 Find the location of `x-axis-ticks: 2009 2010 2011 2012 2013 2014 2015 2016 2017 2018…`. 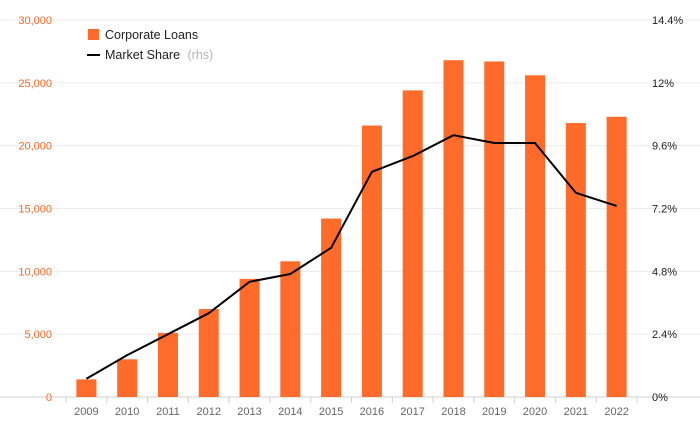

x-axis-ticks: 2009 2010 2011 2012 2013 2014 2015 2016 2017 2018… is located at coordinates (351, 412).